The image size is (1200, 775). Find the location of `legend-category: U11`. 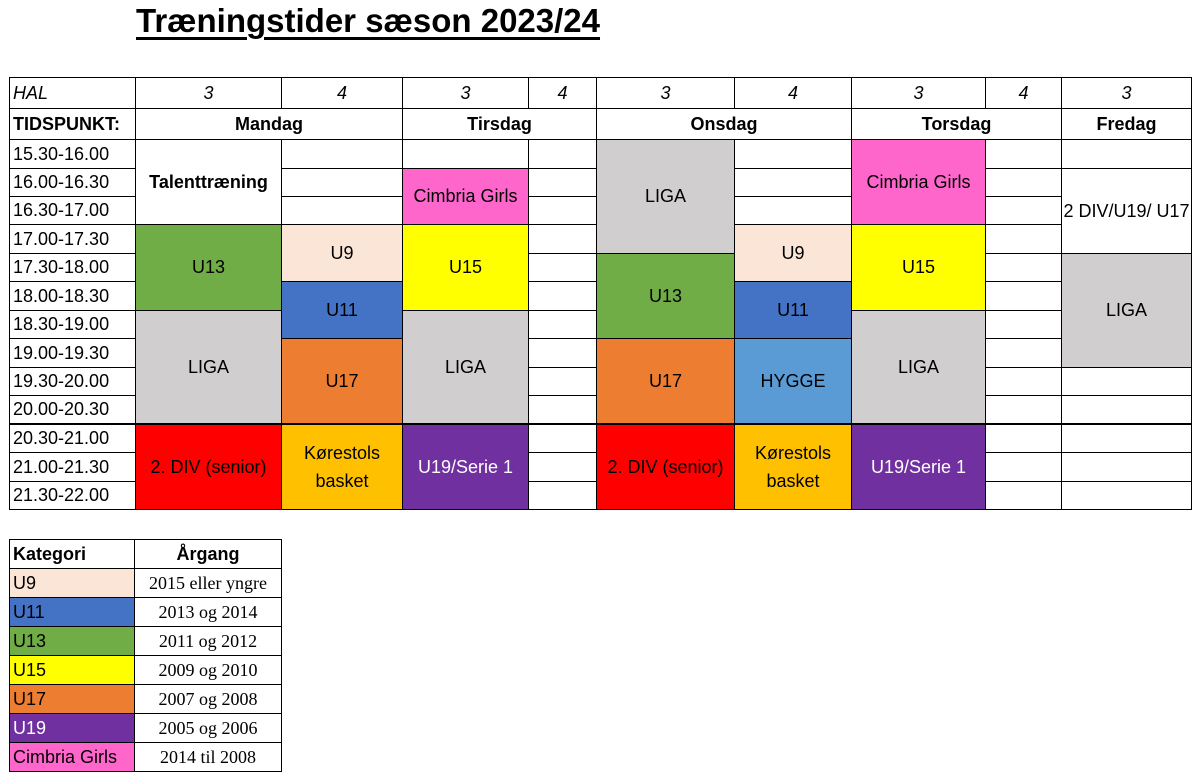

legend-category: U11 is located at coordinates (72, 612).